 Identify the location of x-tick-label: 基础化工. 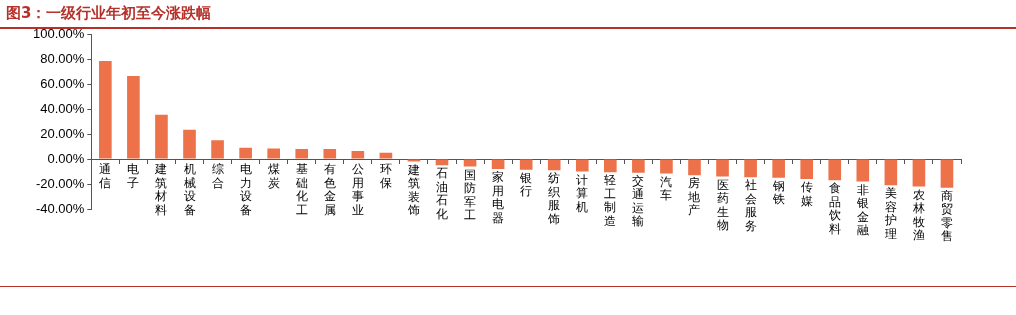
(301, 189).